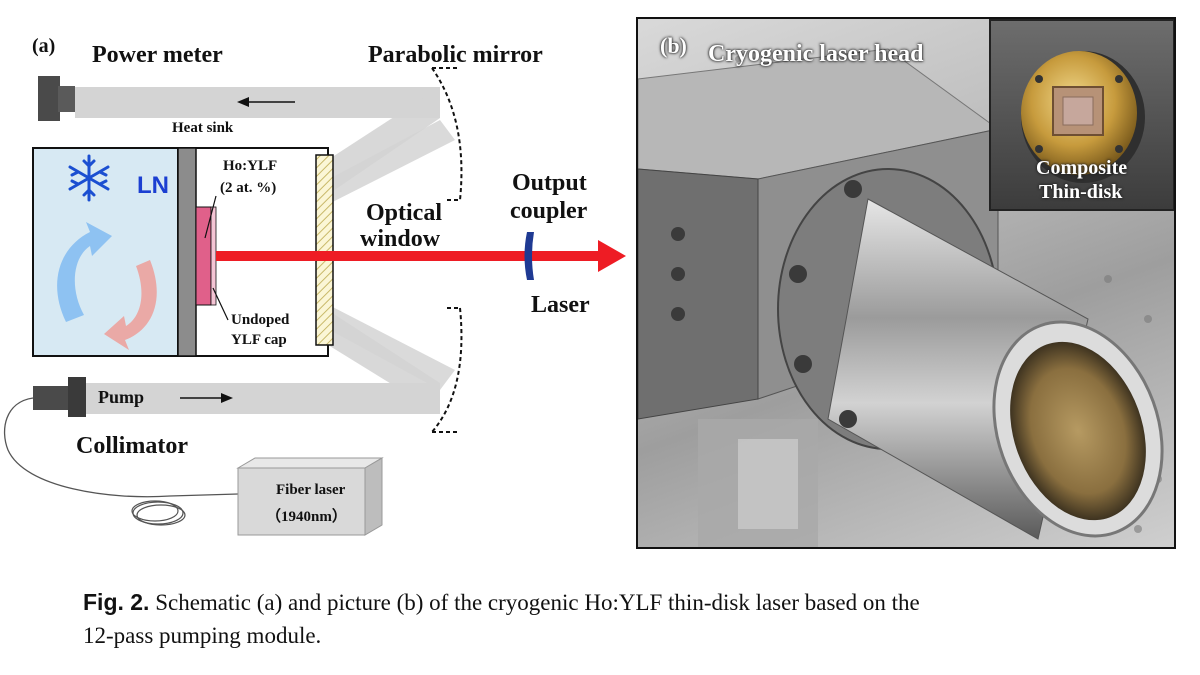 This screenshot has width=1200, height=675. I want to click on optical-window-label-line2: window, so click(400, 239).